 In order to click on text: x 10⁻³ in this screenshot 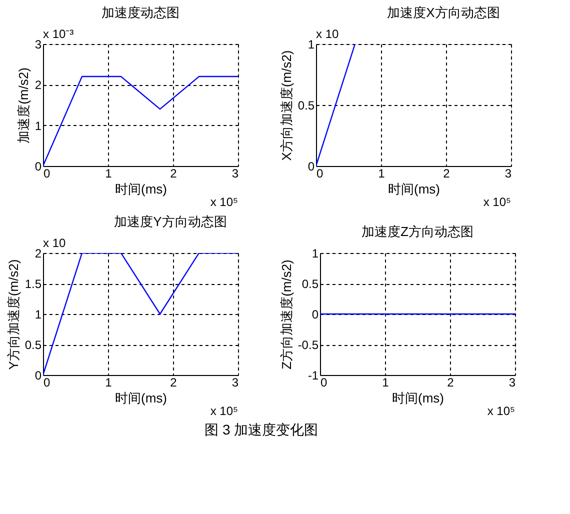, I will do `click(58, 34)`.